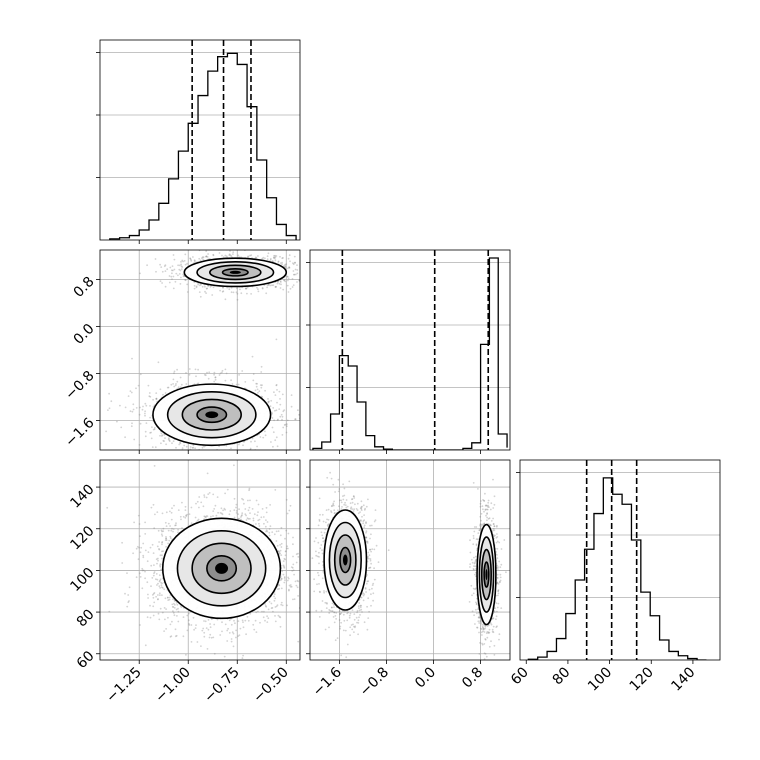  What do you see at coordinates (183, 351) in the screenshot?
I see `scatter-panel-0-1: −1.6−0.80.00.8` at bounding box center [183, 351].